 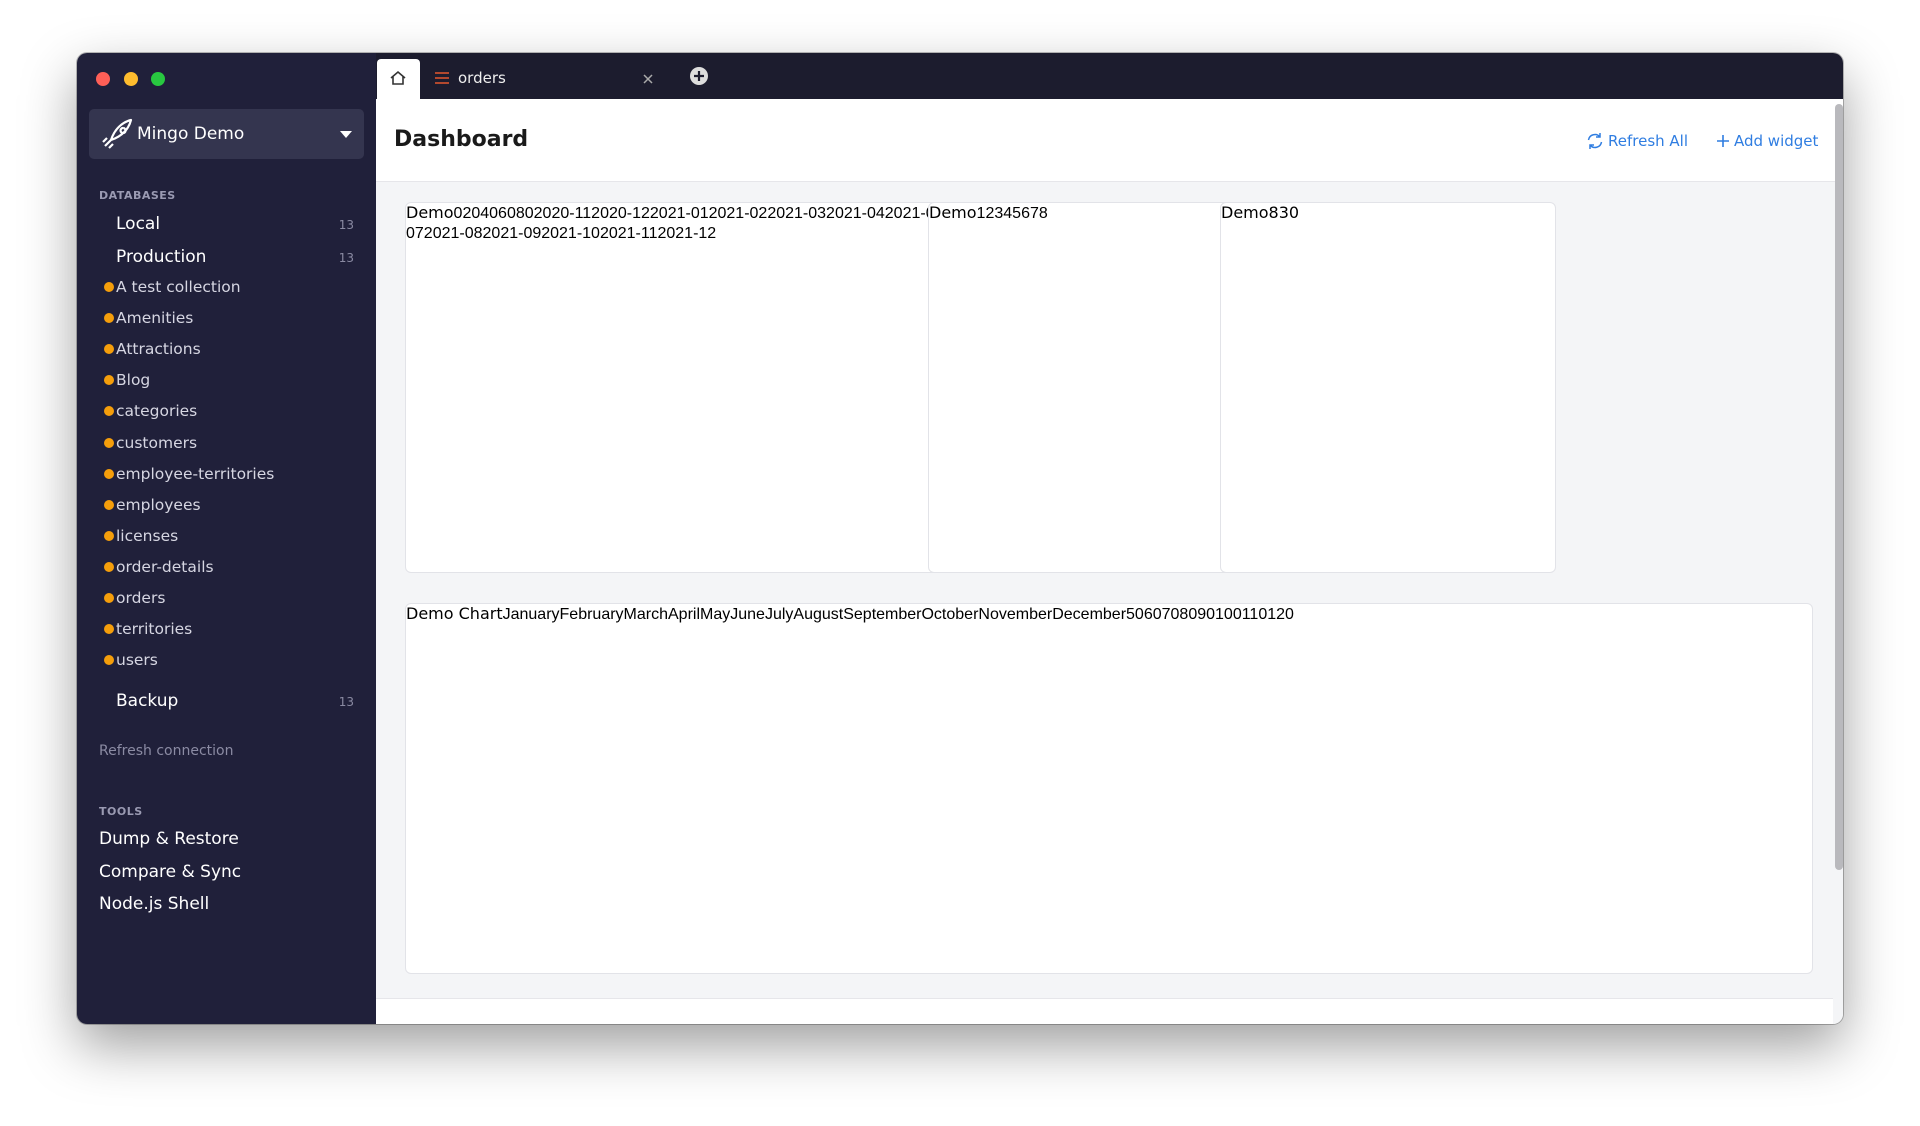 What do you see at coordinates (154, 629) in the screenshot?
I see `collection-name: territories` at bounding box center [154, 629].